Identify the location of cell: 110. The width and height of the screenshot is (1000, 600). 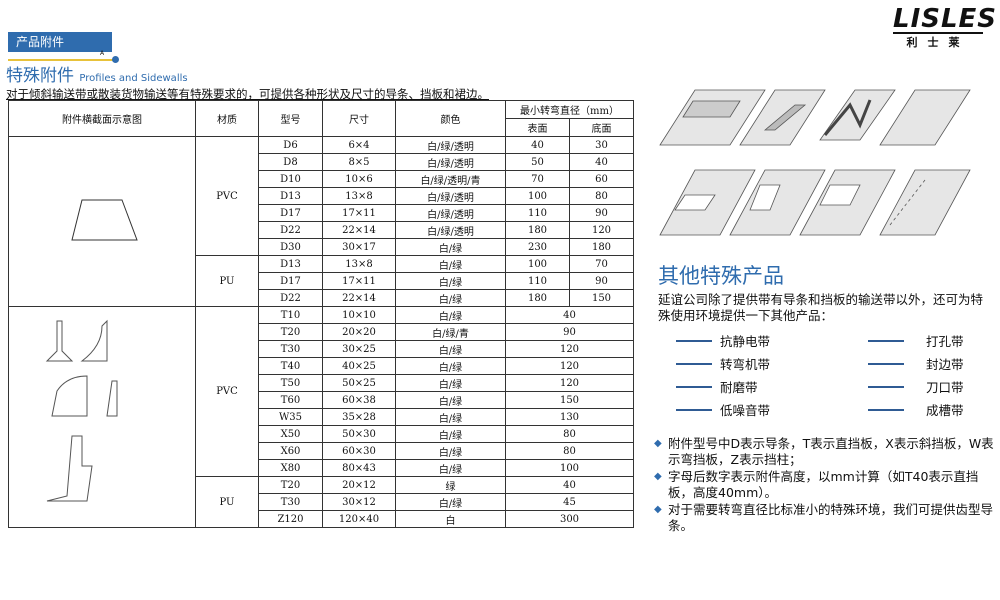
(537, 281).